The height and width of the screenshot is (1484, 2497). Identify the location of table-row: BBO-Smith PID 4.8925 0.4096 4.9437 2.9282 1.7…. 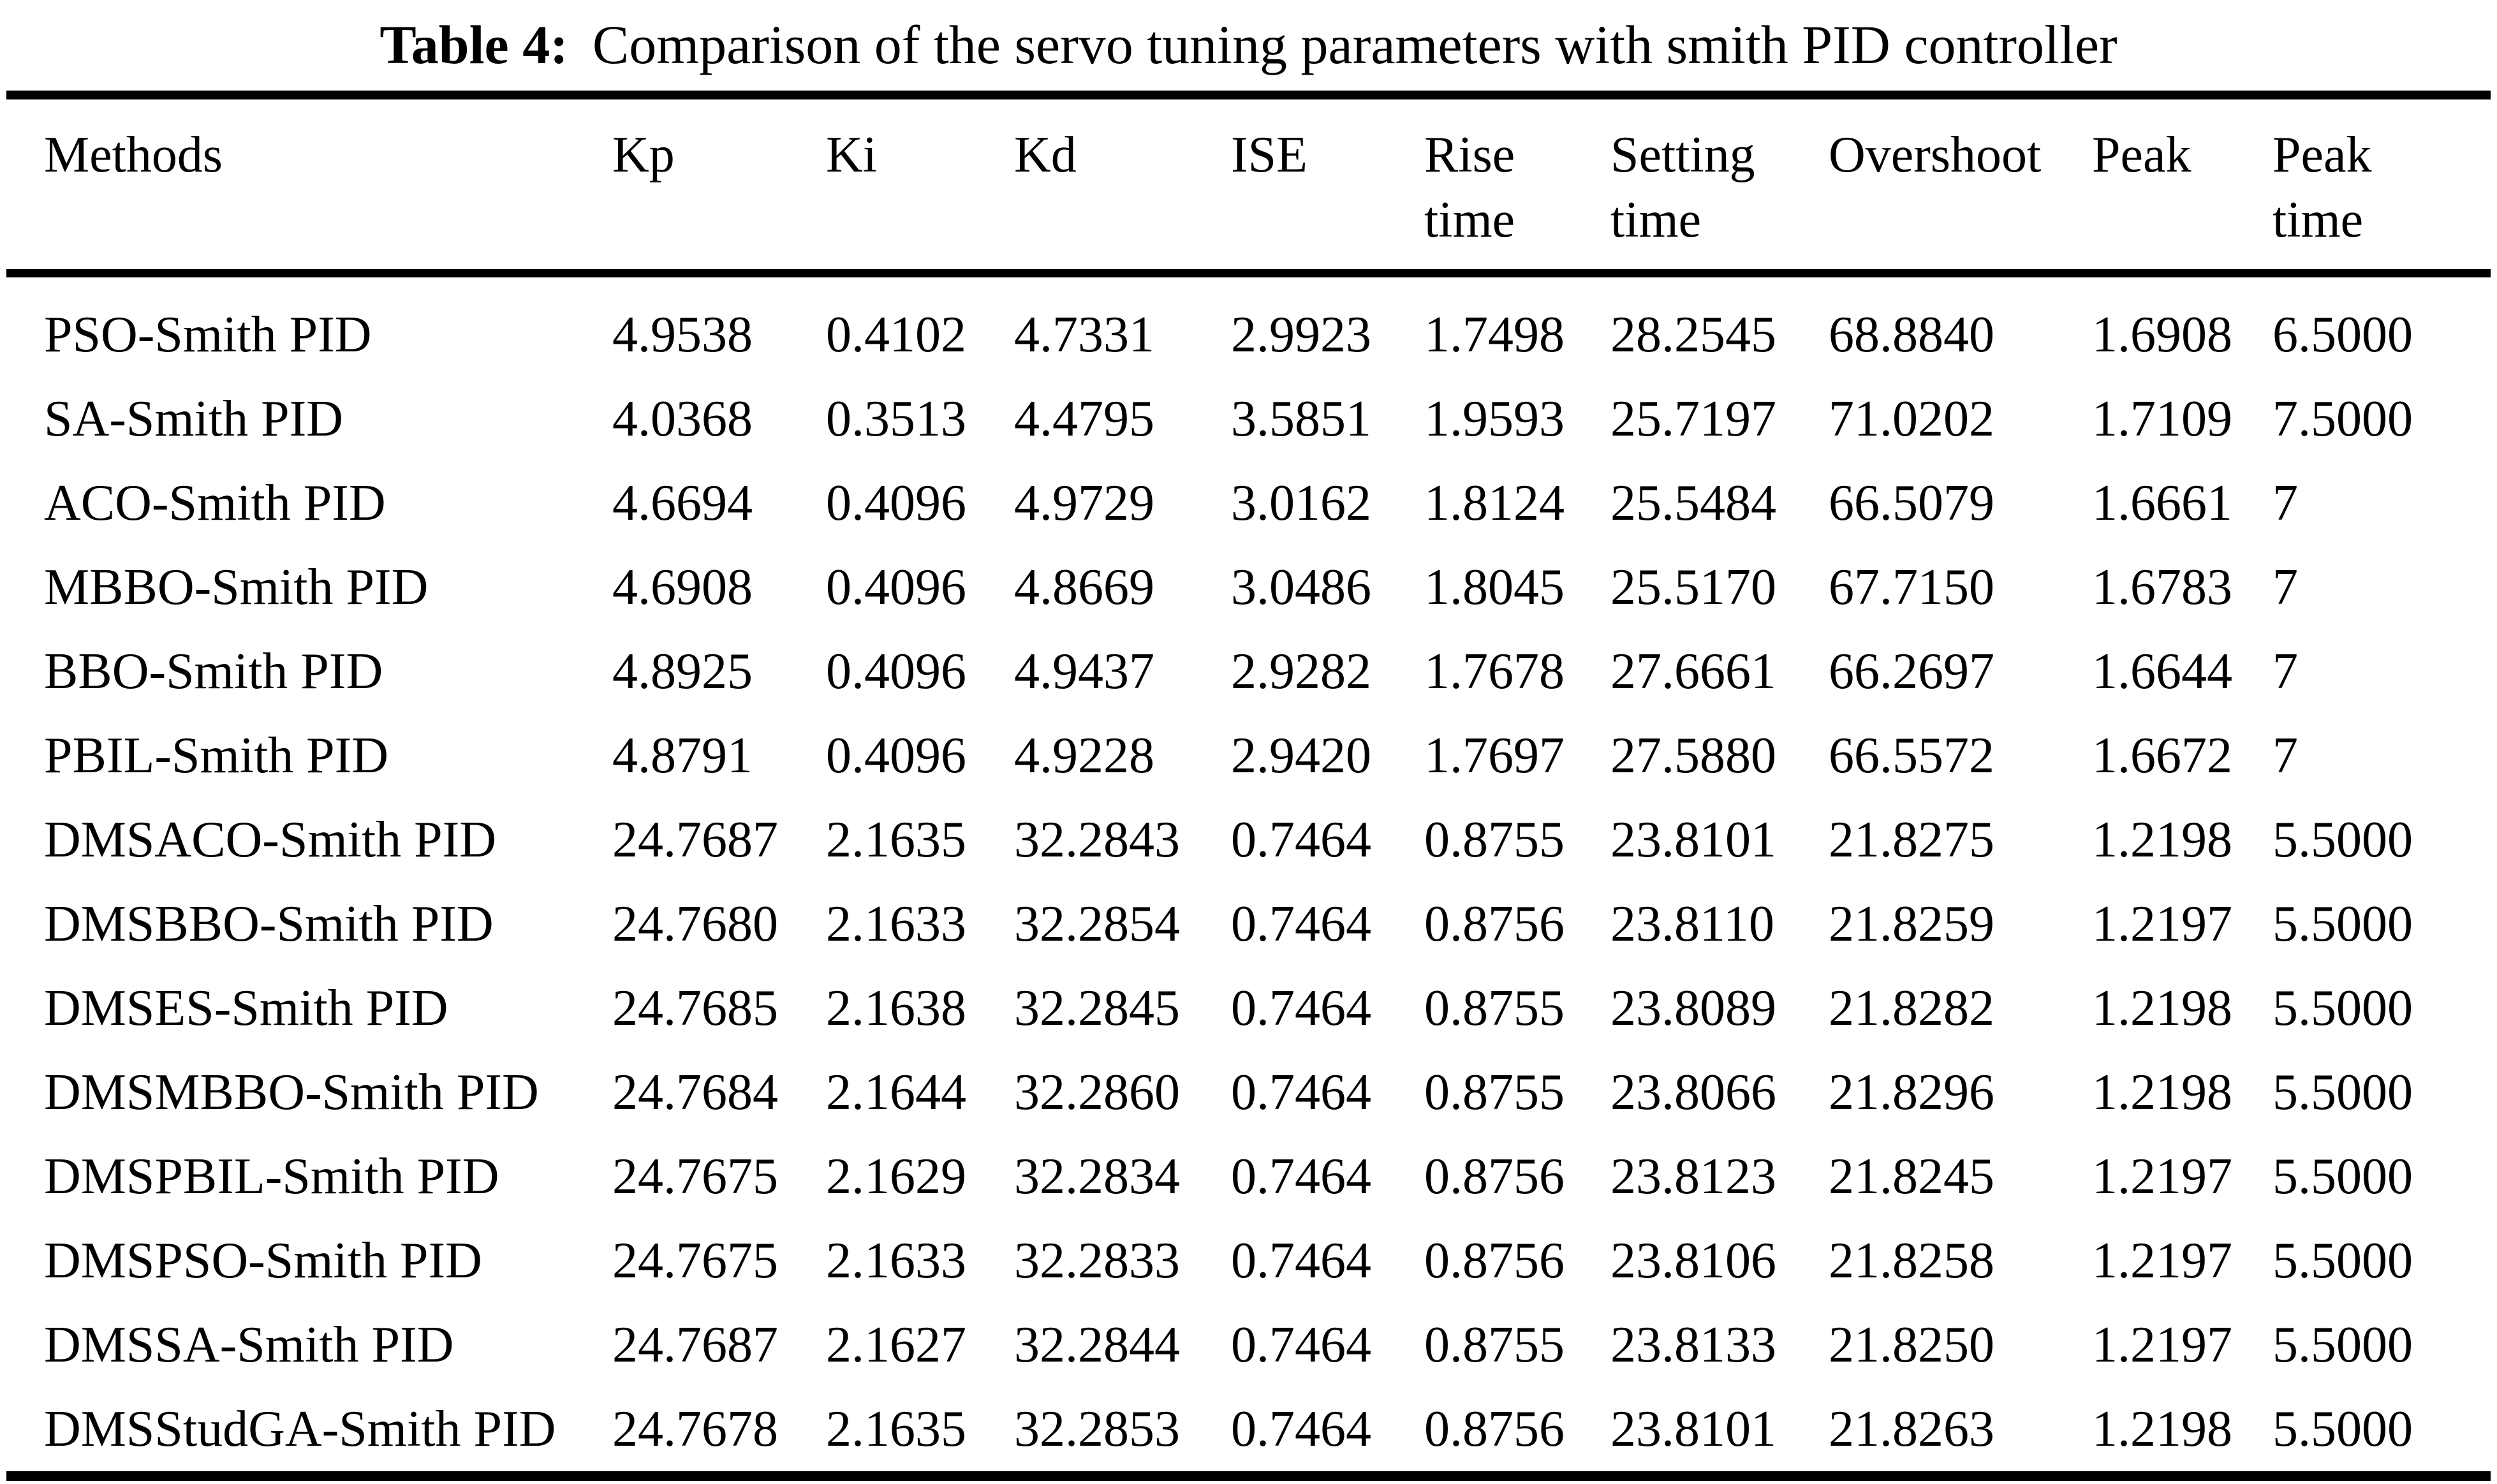
(1248, 671).